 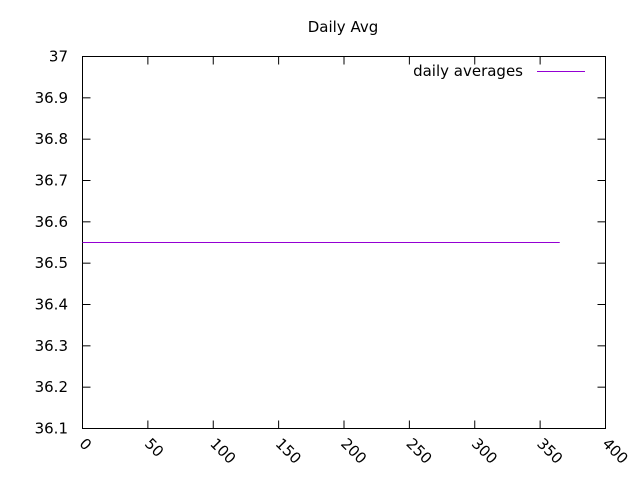 I want to click on chart-title: Daily Avg, so click(x=343, y=27).